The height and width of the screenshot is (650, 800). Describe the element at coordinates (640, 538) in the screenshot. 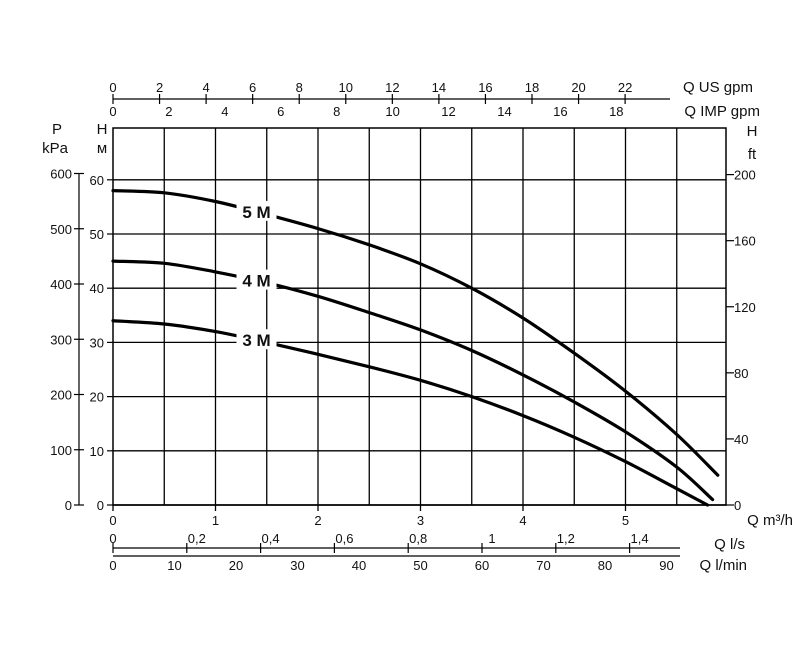

I see `tick-label-ls: 1,4` at that location.